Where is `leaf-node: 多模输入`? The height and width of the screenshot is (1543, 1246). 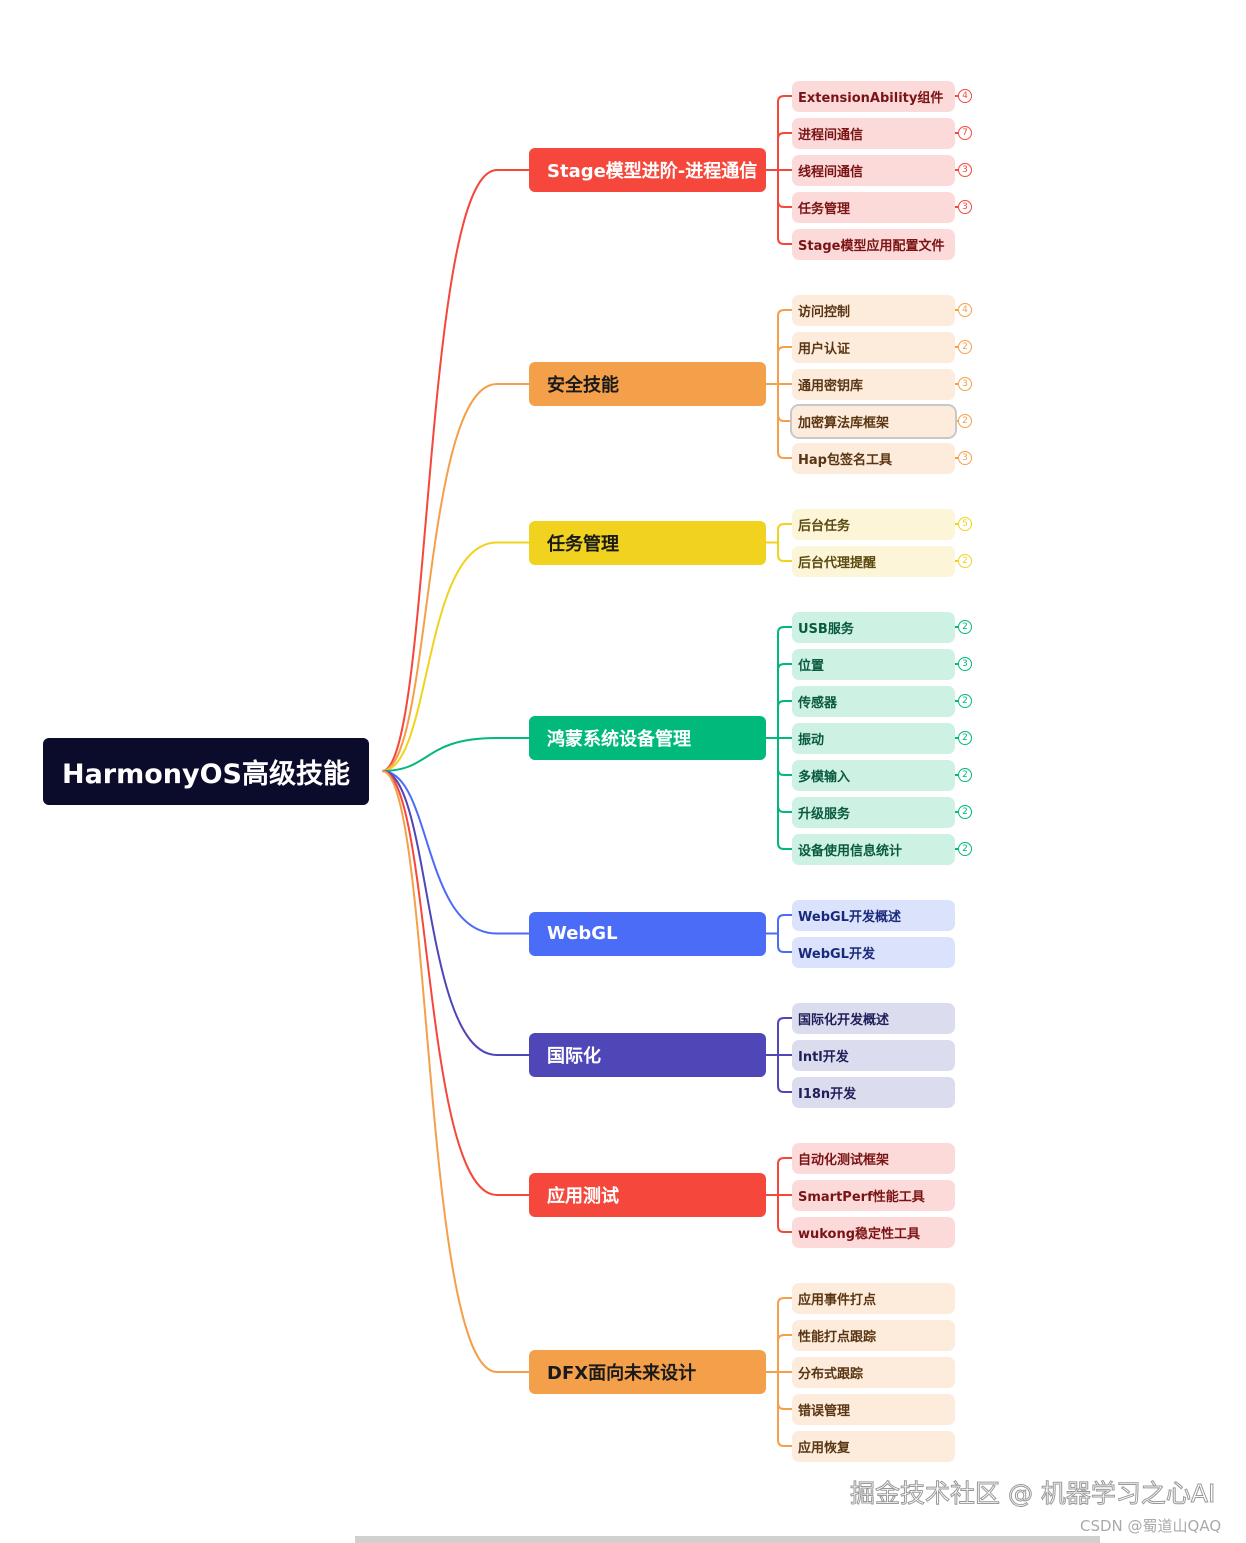
leaf-node: 多模输入 is located at coordinates (873, 775).